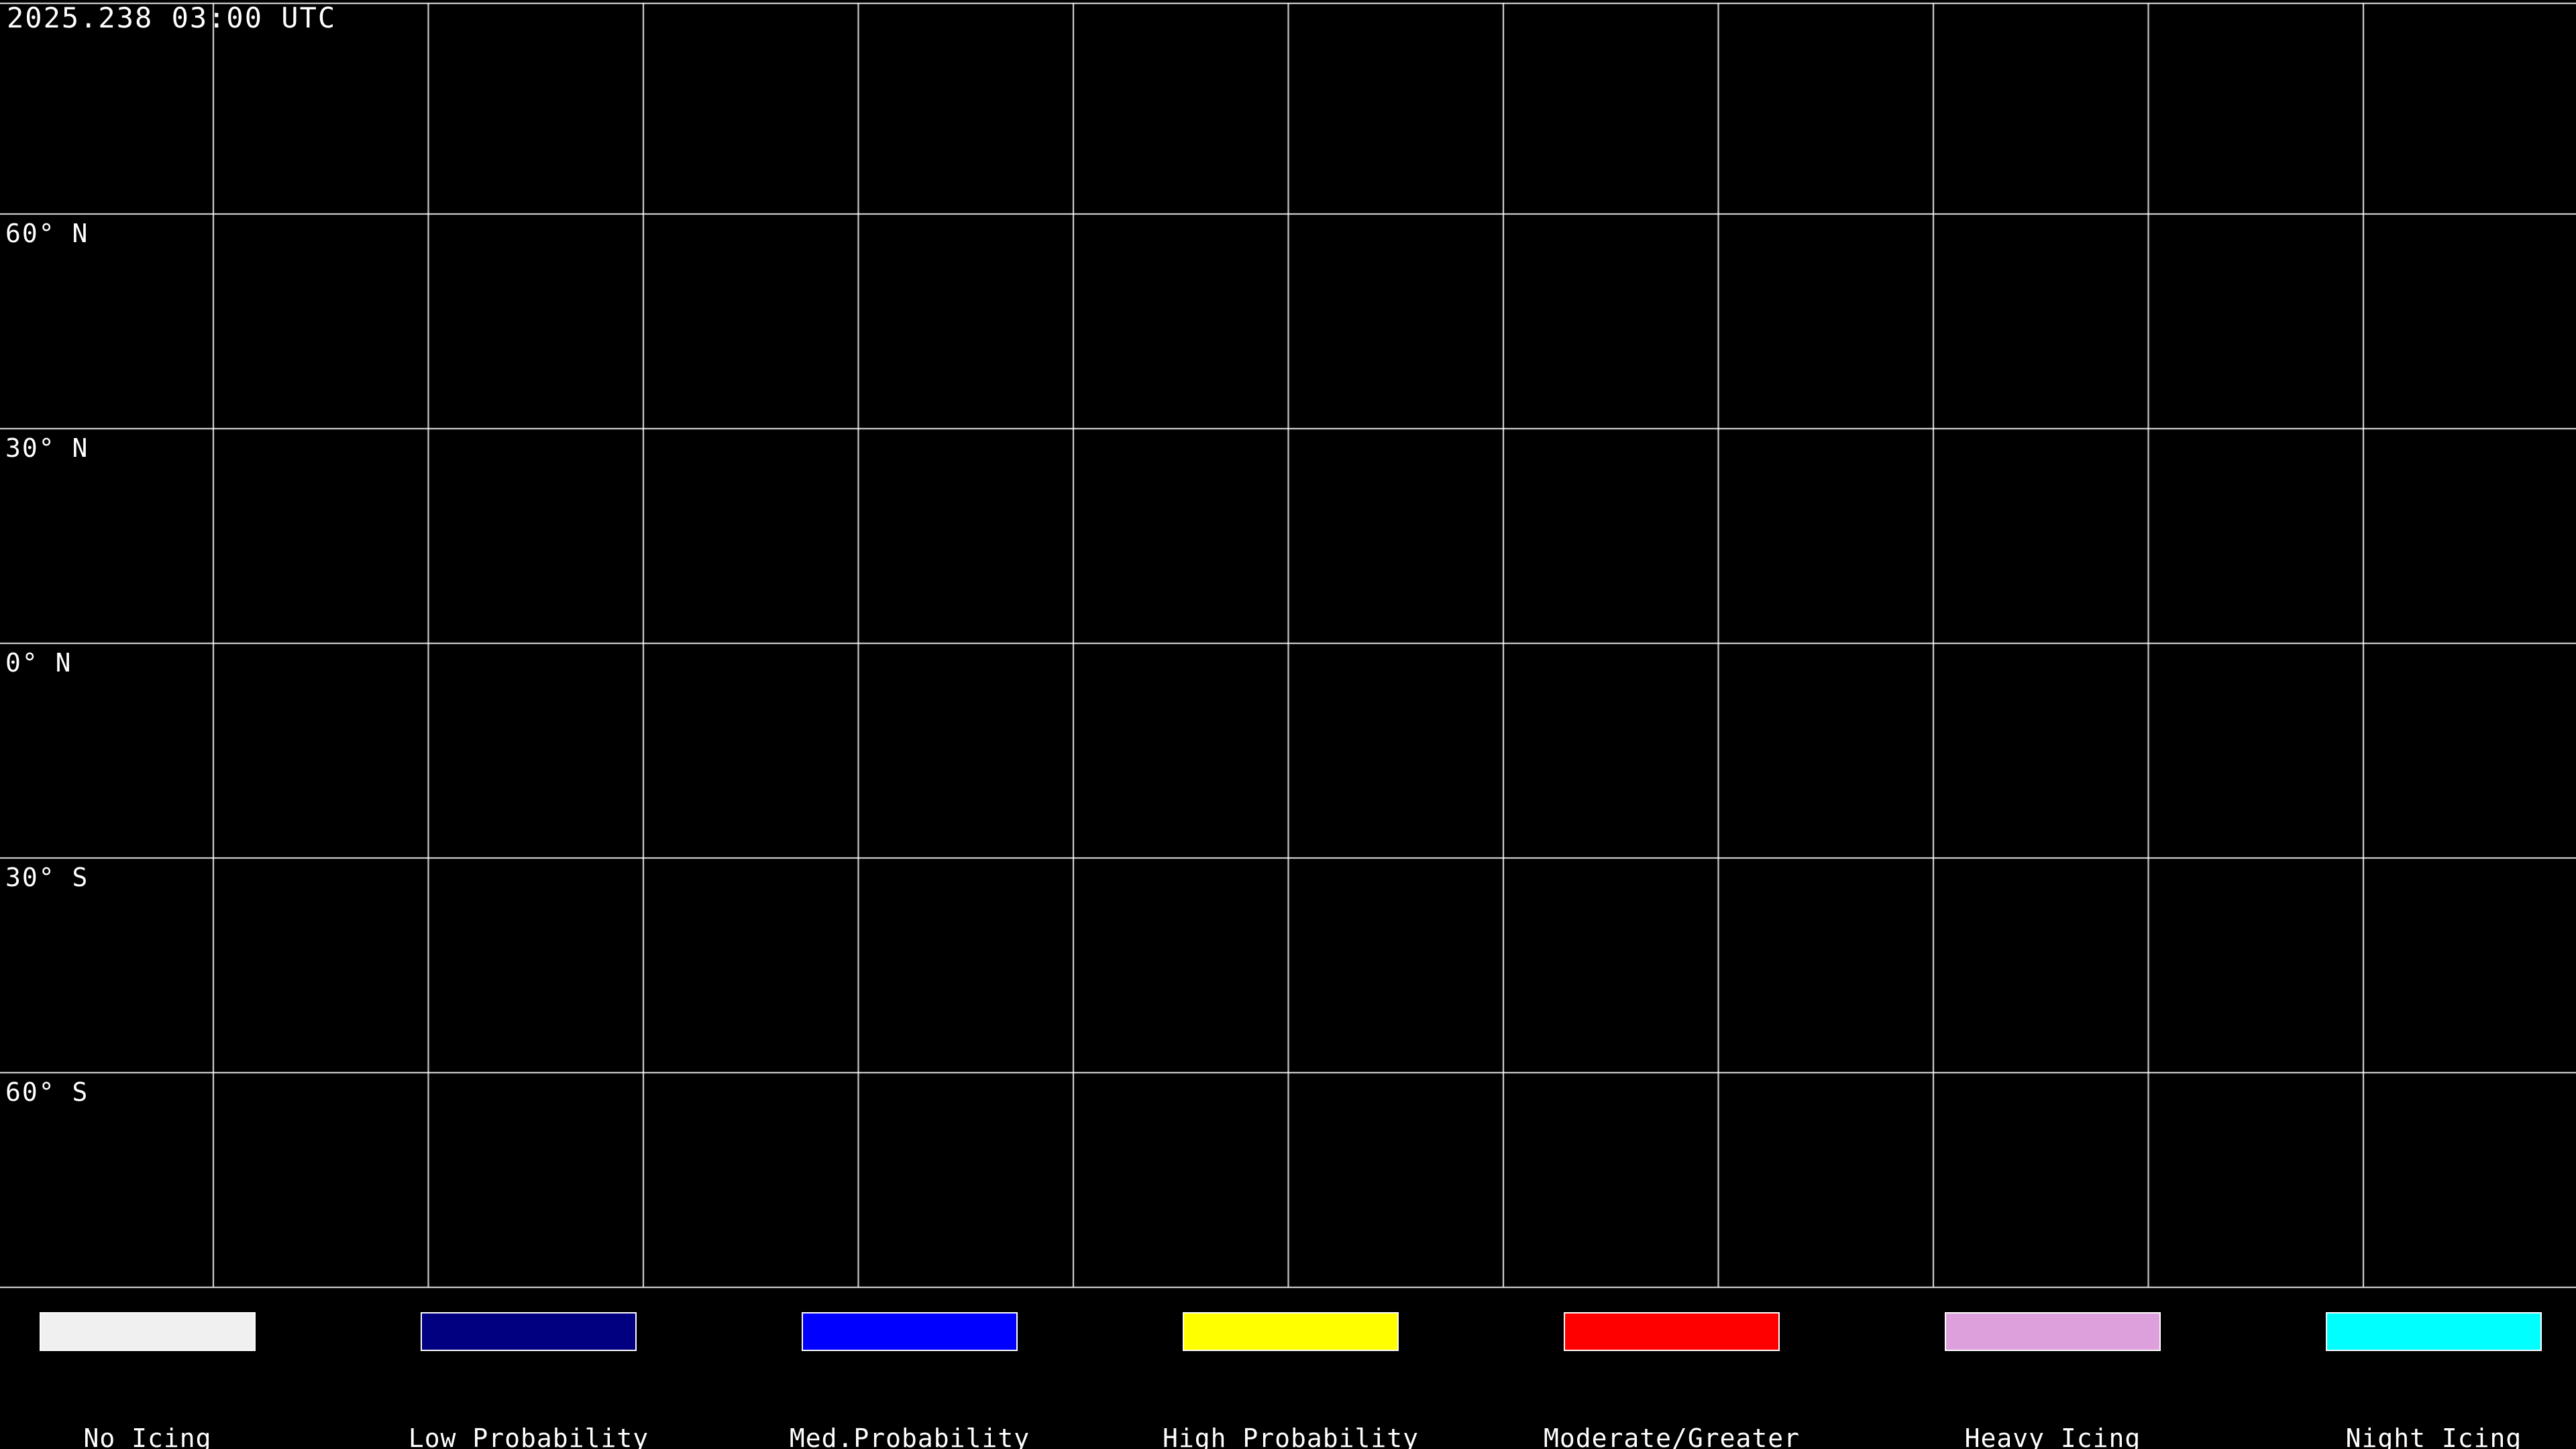 The image size is (2576, 1449). Describe the element at coordinates (47, 448) in the screenshot. I see `lat-label-30n: 30° N` at that location.